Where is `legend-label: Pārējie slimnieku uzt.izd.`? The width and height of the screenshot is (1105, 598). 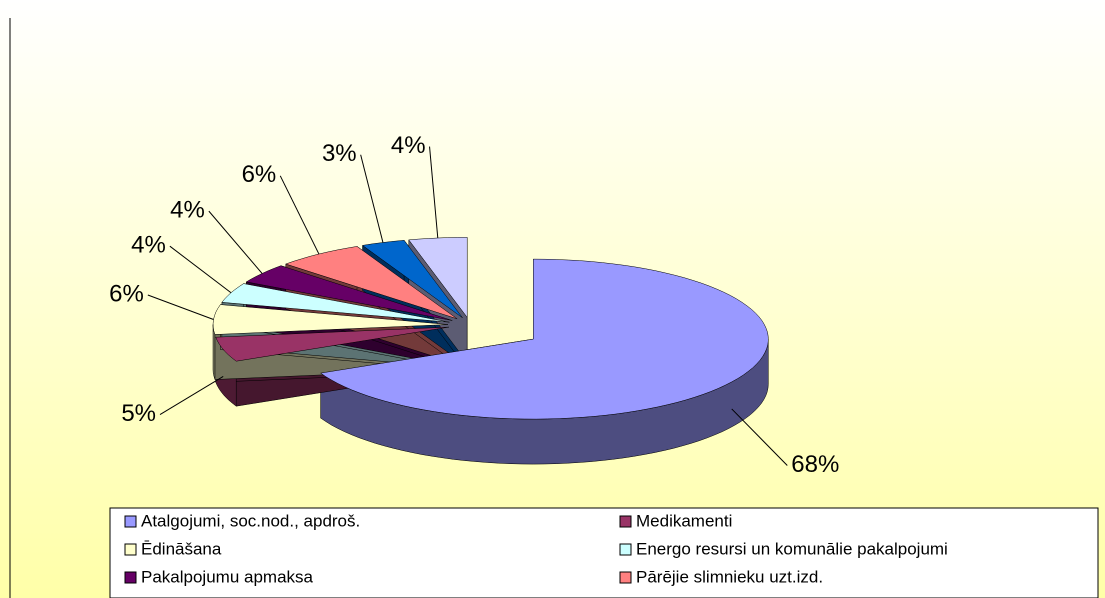 legend-label: Pārējie slimnieku uzt.izd. is located at coordinates (729, 576).